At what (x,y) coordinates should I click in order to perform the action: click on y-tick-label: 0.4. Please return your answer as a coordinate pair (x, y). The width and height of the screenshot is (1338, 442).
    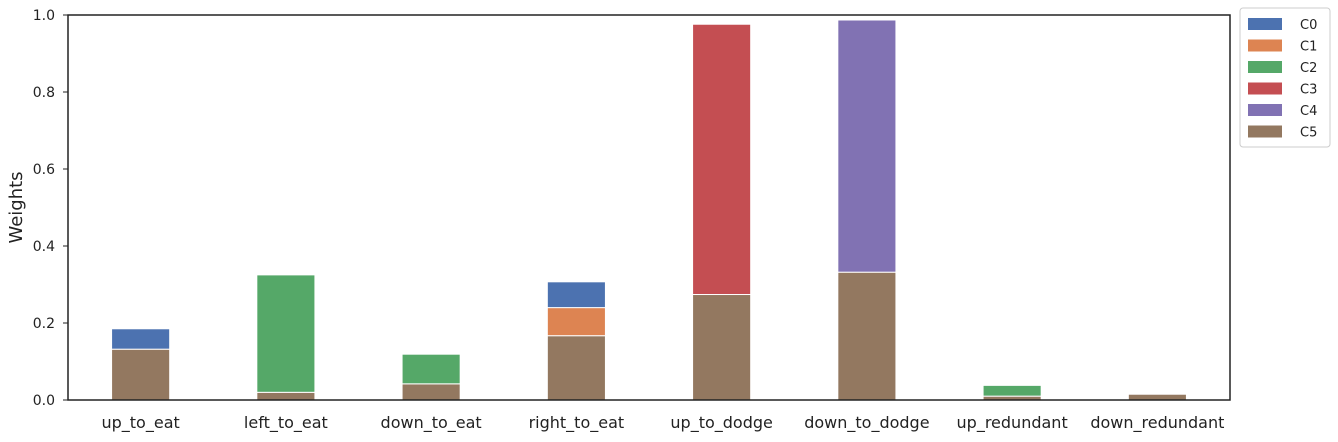
    Looking at the image, I should click on (44, 247).